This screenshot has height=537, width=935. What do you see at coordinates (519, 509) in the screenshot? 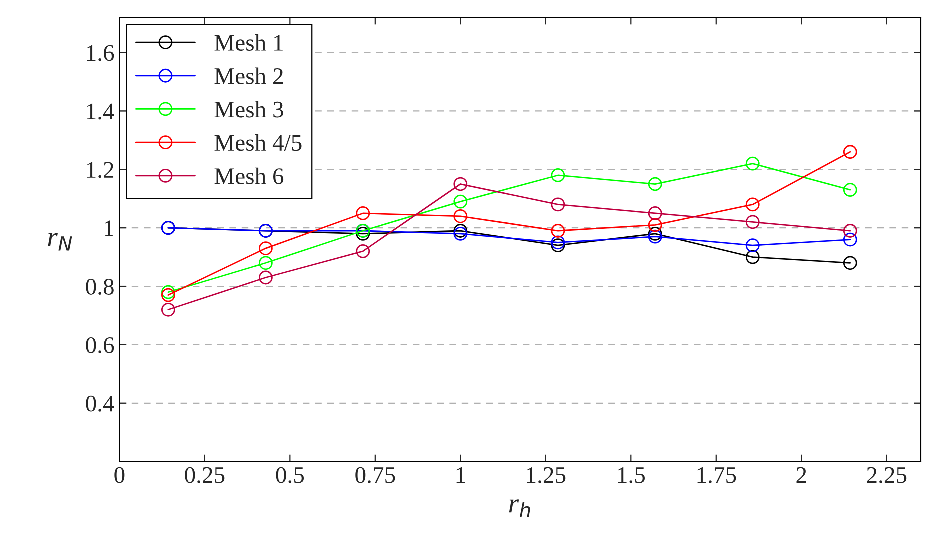
I see `x-axis-title: r$_{h}$` at bounding box center [519, 509].